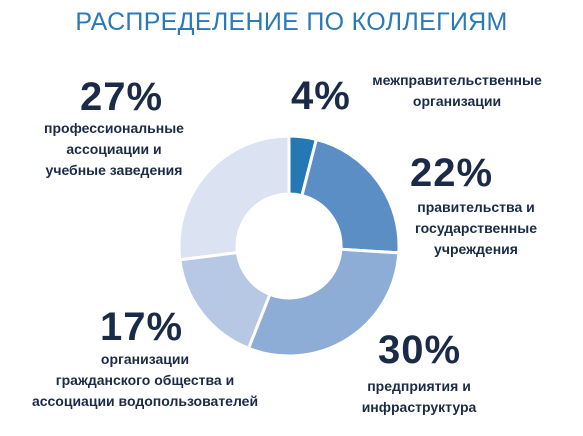 This screenshot has height=436, width=583. Describe the element at coordinates (476, 249) in the screenshot. I see `desc-government-line-3: учреждения` at that location.